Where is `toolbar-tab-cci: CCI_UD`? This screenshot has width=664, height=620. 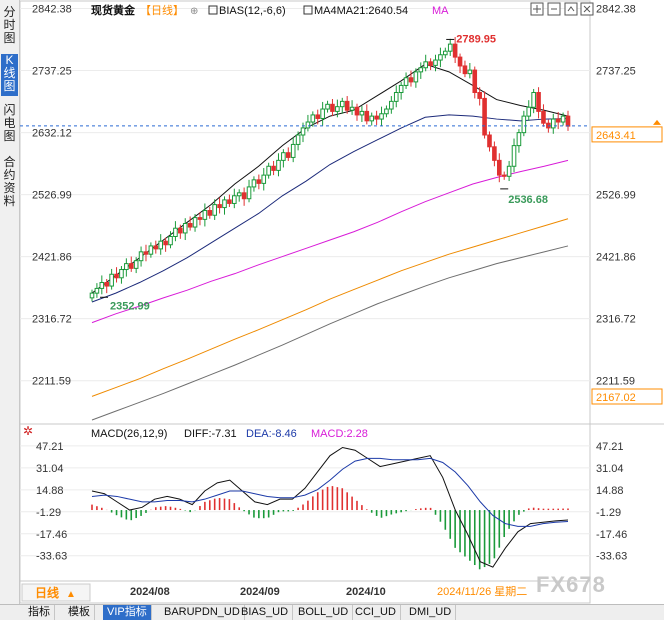 toolbar-tab-cci: CCI_UD is located at coordinates (376, 612).